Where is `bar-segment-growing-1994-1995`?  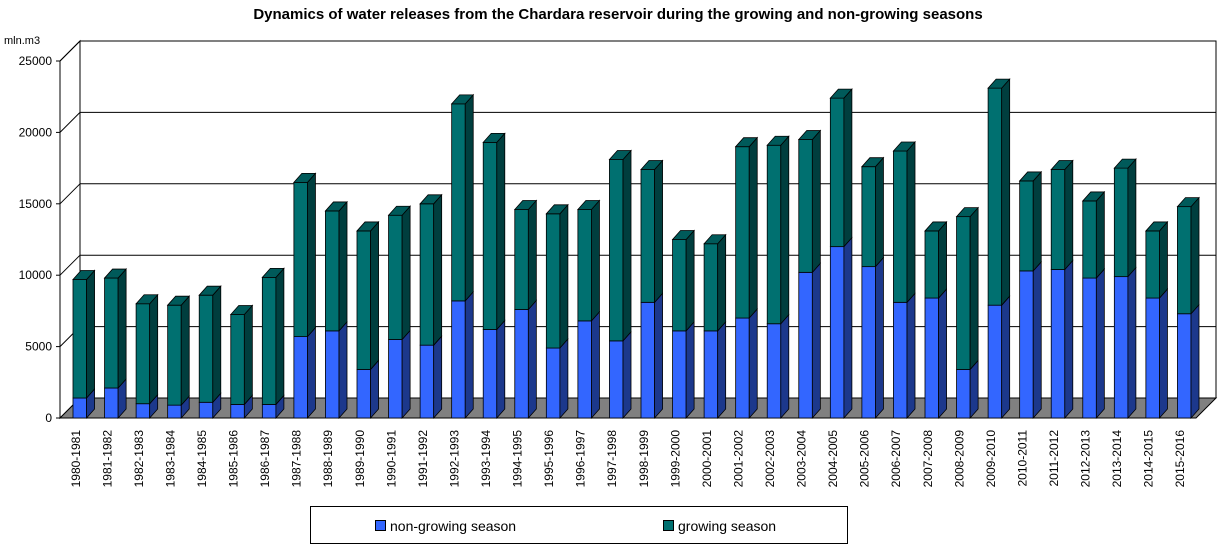 bar-segment-growing-1994-1995 is located at coordinates (525, 255).